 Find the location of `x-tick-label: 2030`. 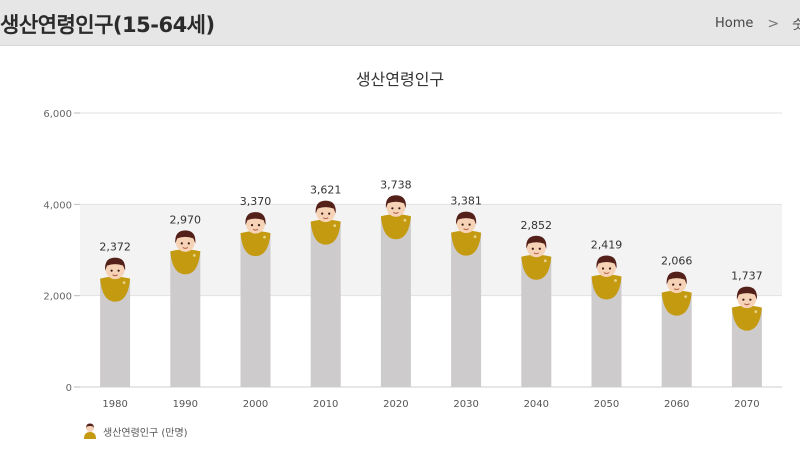

x-tick-label: 2030 is located at coordinates (465, 404).